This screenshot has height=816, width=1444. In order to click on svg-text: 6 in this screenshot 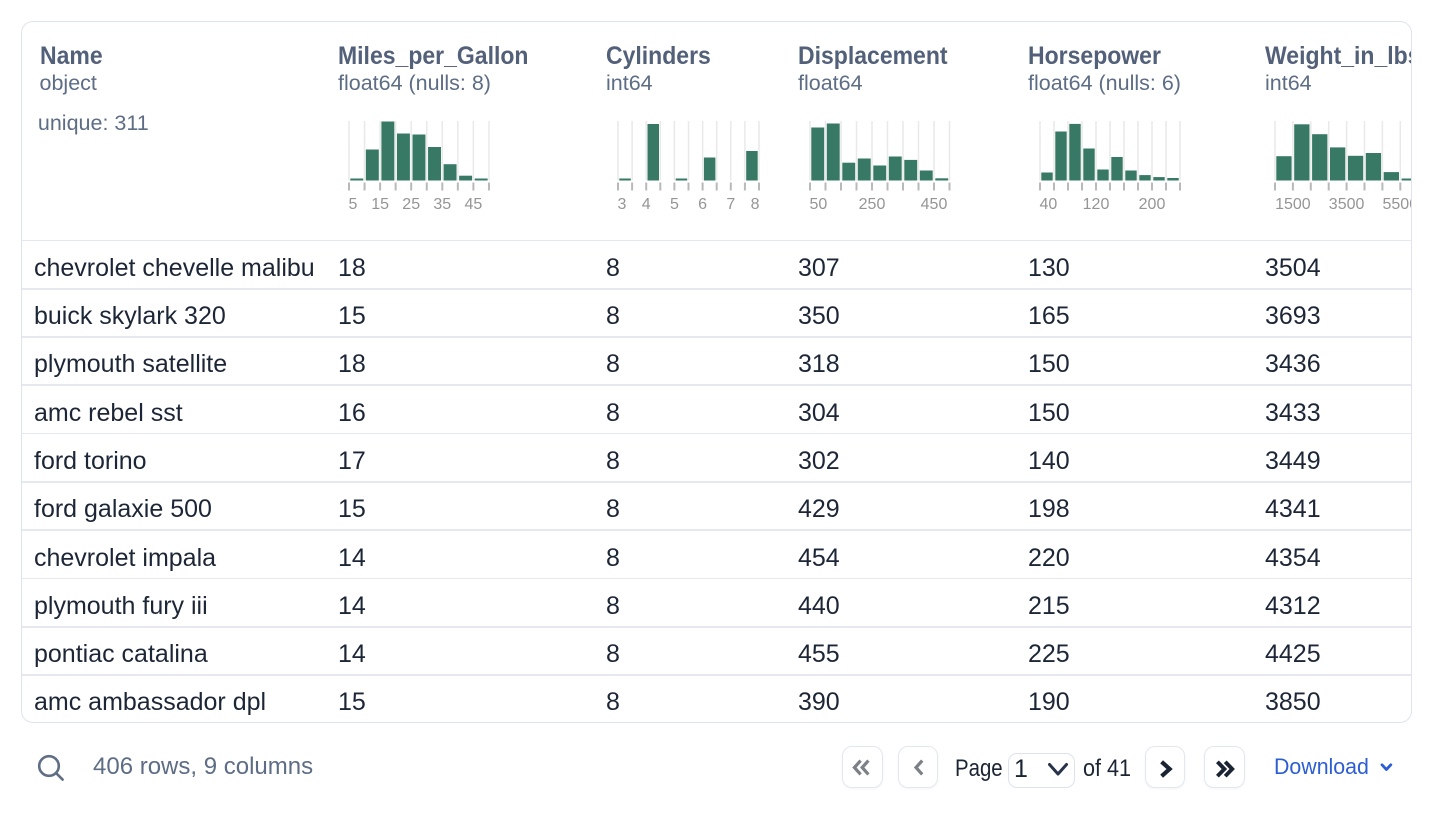, I will do `click(702, 204)`.